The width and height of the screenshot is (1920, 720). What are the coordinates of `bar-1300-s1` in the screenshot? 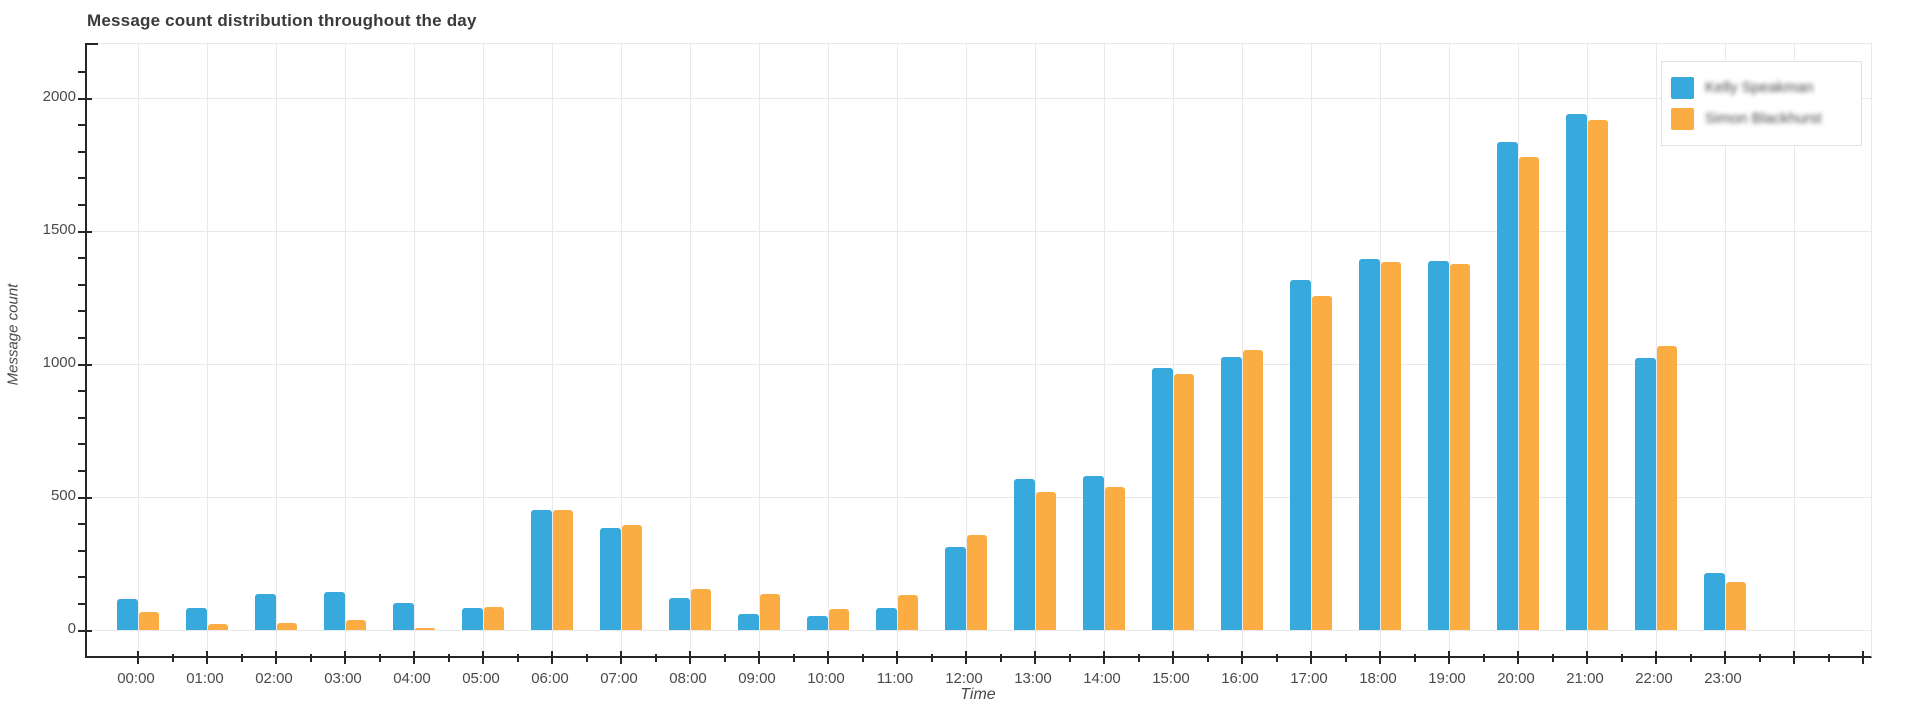 It's located at (1024, 554).